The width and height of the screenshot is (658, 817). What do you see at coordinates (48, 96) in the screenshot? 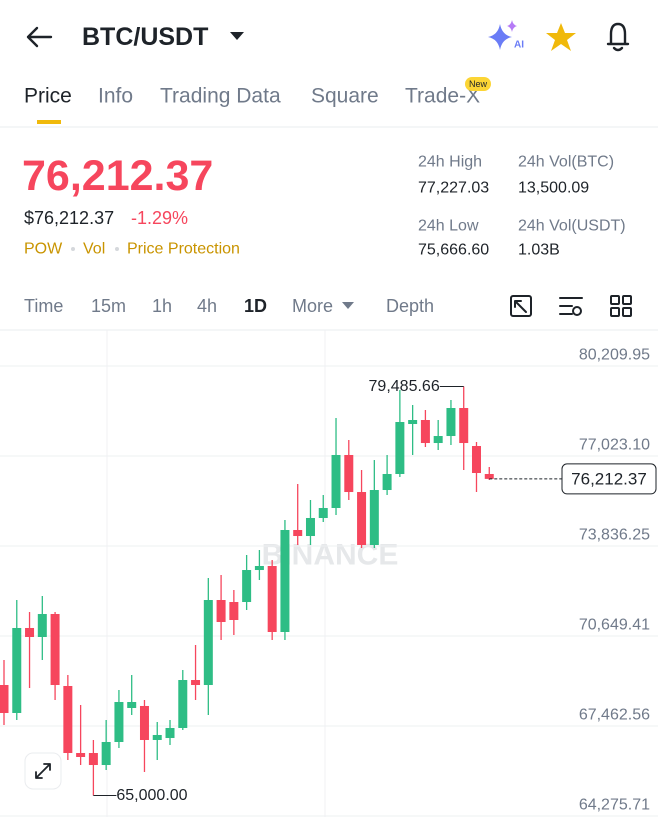
I see `tab: Price` at bounding box center [48, 96].